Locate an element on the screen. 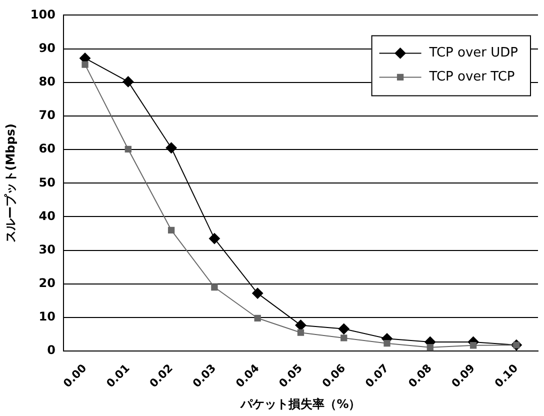  y-tick-label: 40 is located at coordinates (47, 215).